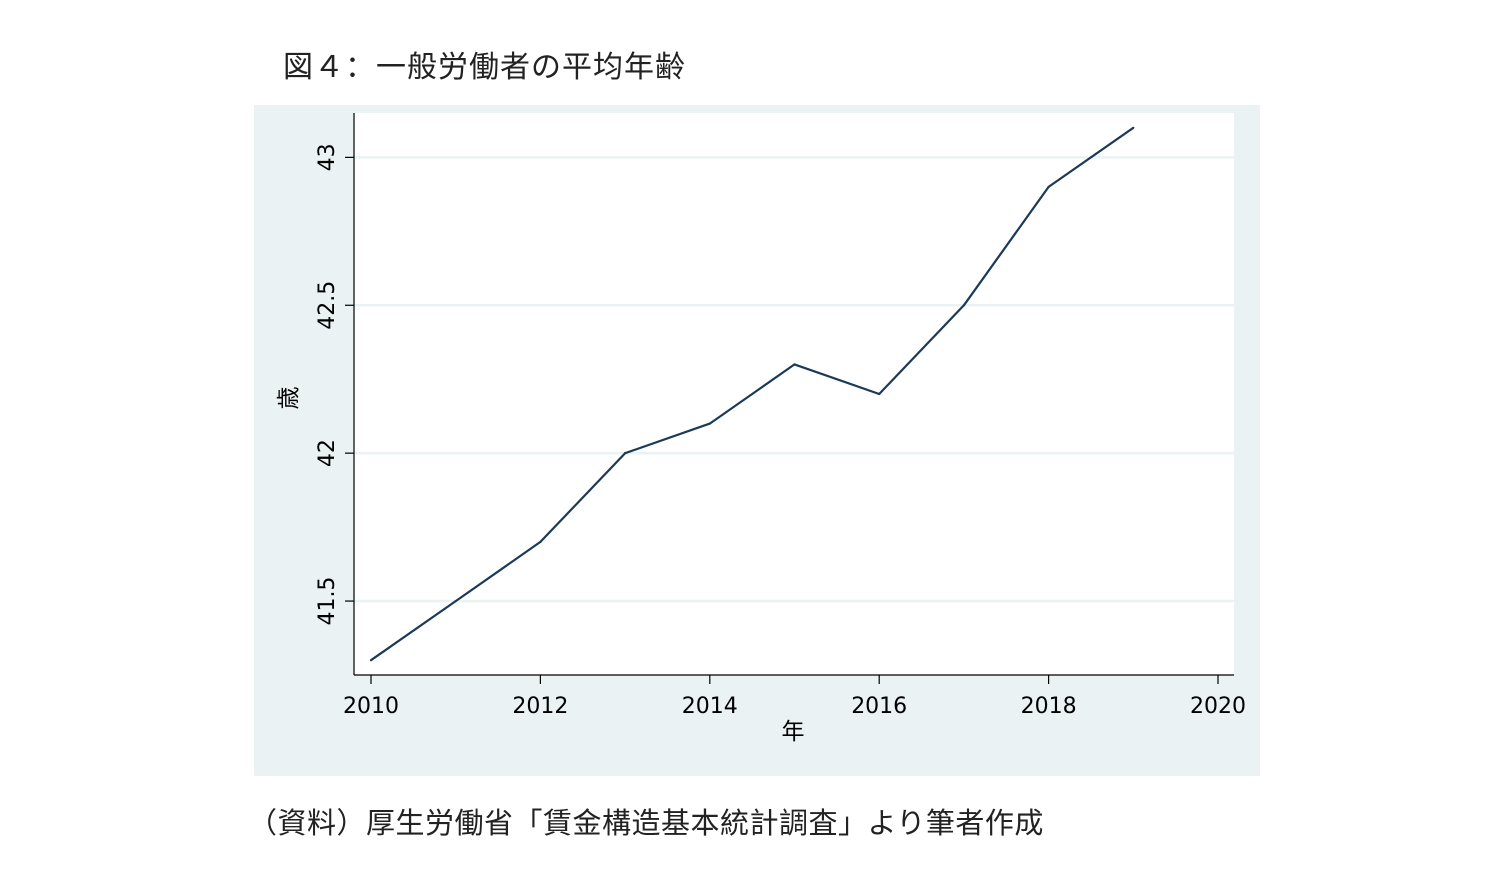  Describe the element at coordinates (484, 67) in the screenshot. I see `figure-title: 図４：一般労働者の平均年齢` at that location.